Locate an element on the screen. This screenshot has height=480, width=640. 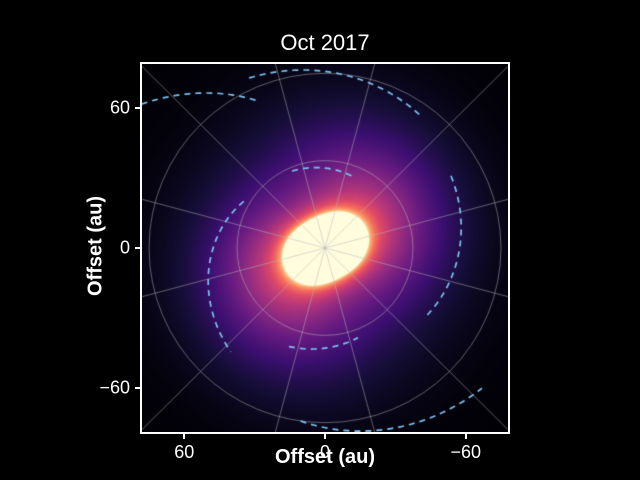
y-axis-label: Offset (au) is located at coordinates (95, 246).